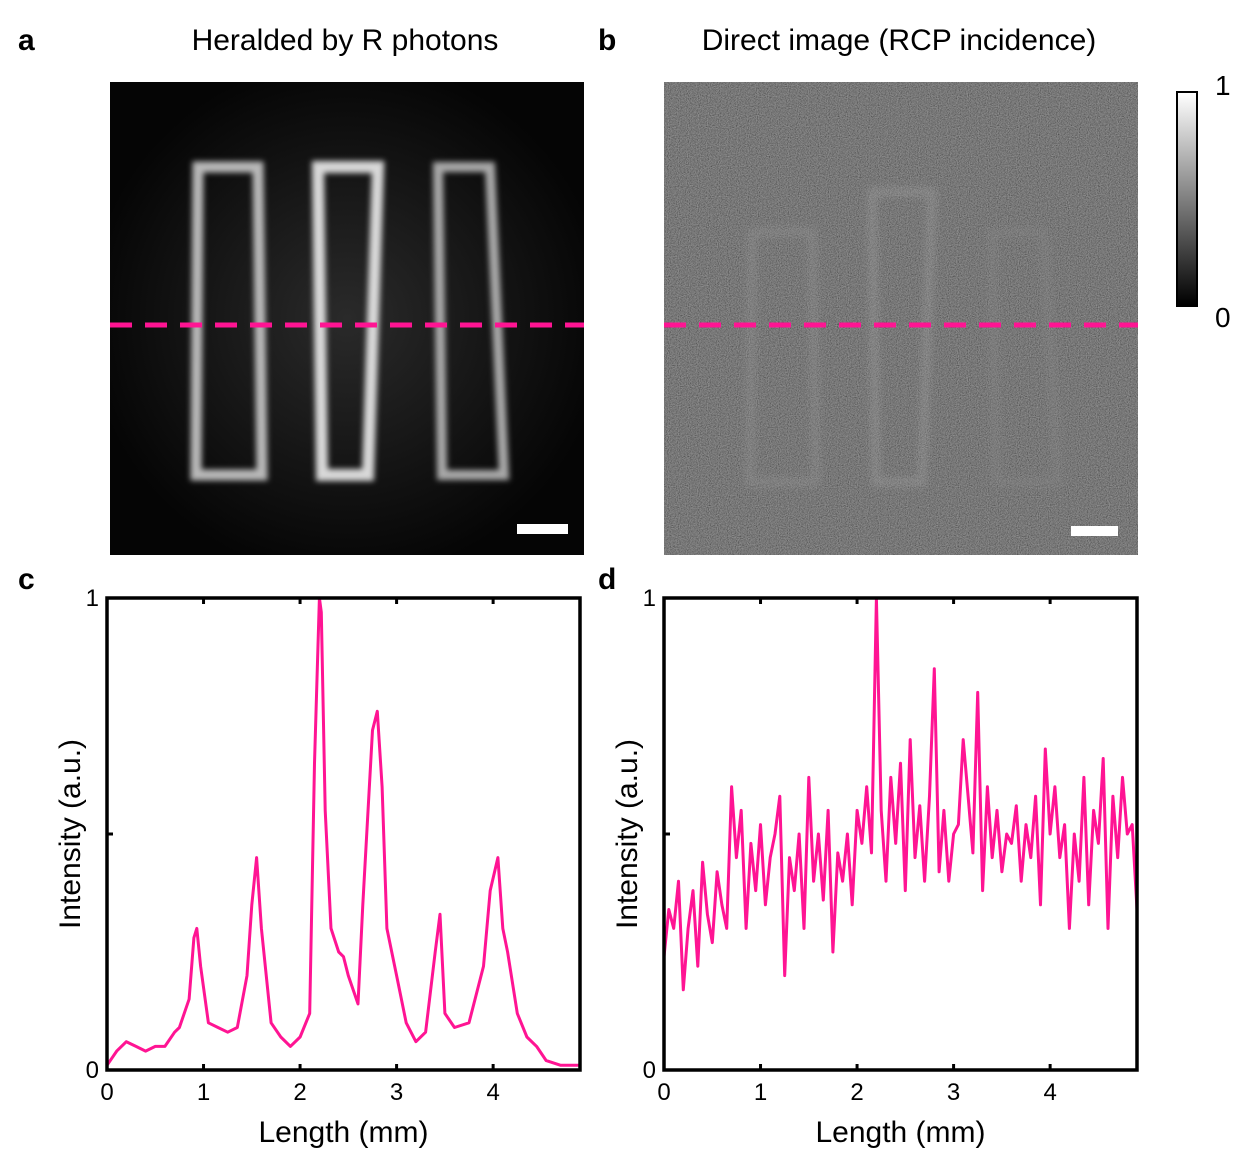 The height and width of the screenshot is (1168, 1252). Describe the element at coordinates (649, 598) in the screenshot. I see `y-tick-label-d: 1` at that location.